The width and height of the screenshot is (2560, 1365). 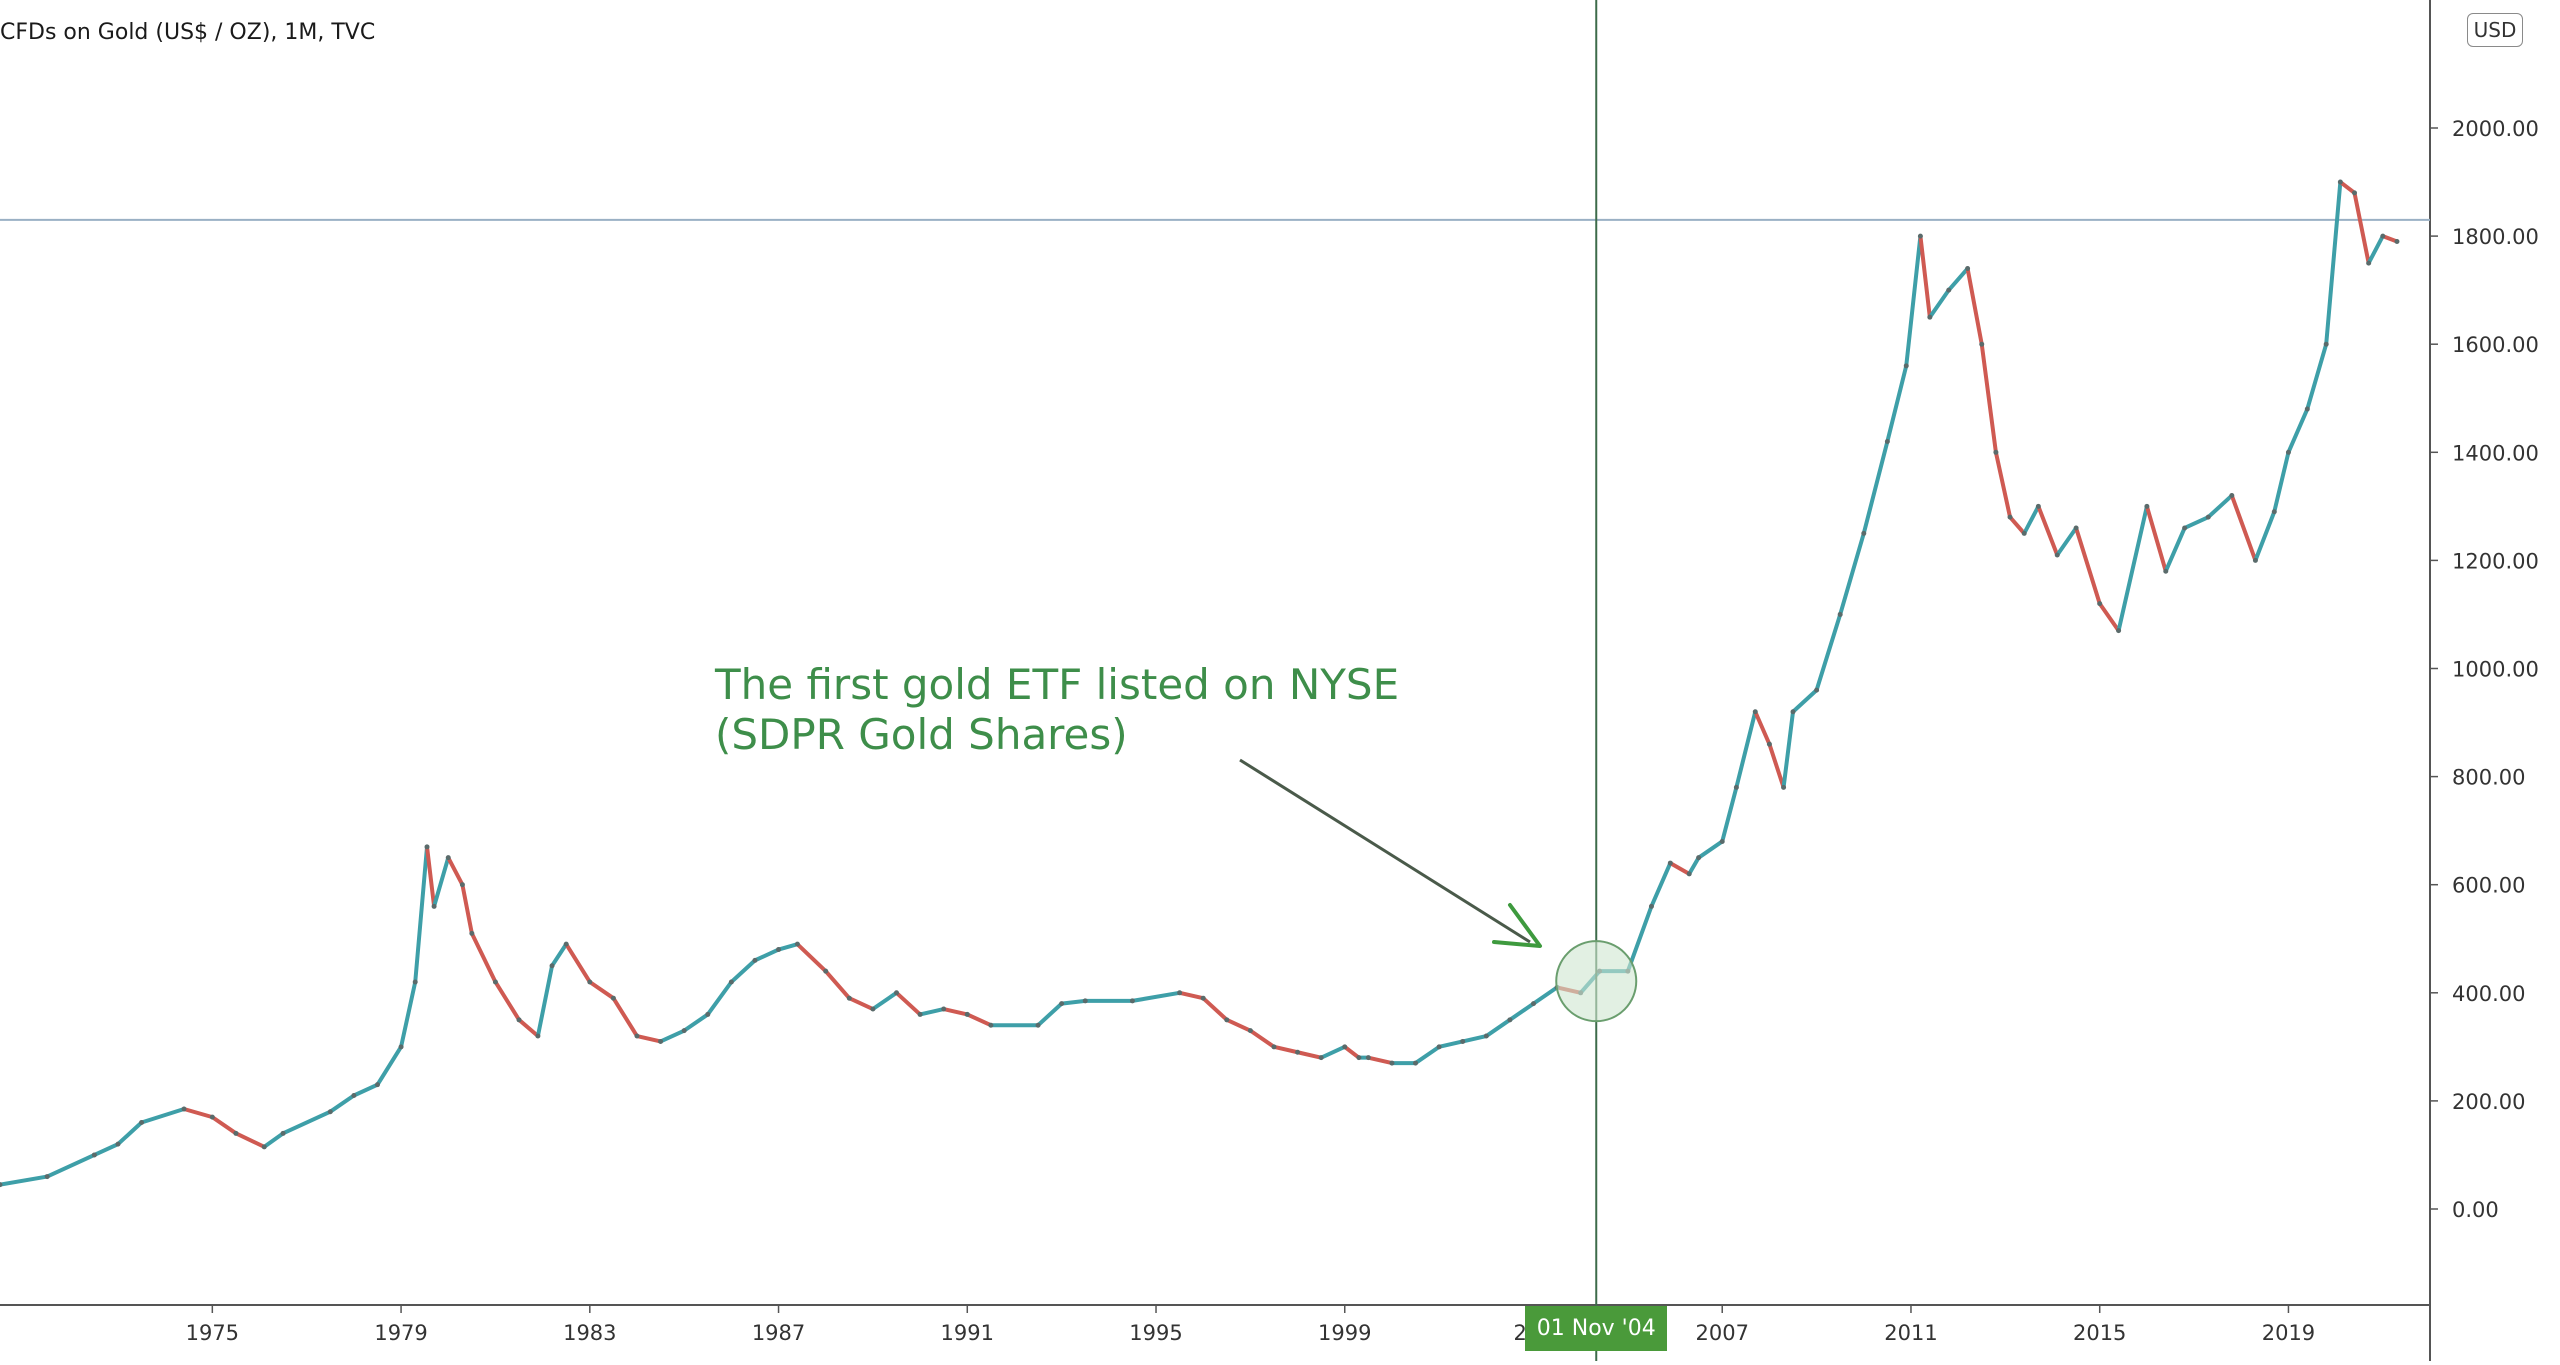 What do you see at coordinates (589, 1333) in the screenshot?
I see `x-tick-label: 1983` at bounding box center [589, 1333].